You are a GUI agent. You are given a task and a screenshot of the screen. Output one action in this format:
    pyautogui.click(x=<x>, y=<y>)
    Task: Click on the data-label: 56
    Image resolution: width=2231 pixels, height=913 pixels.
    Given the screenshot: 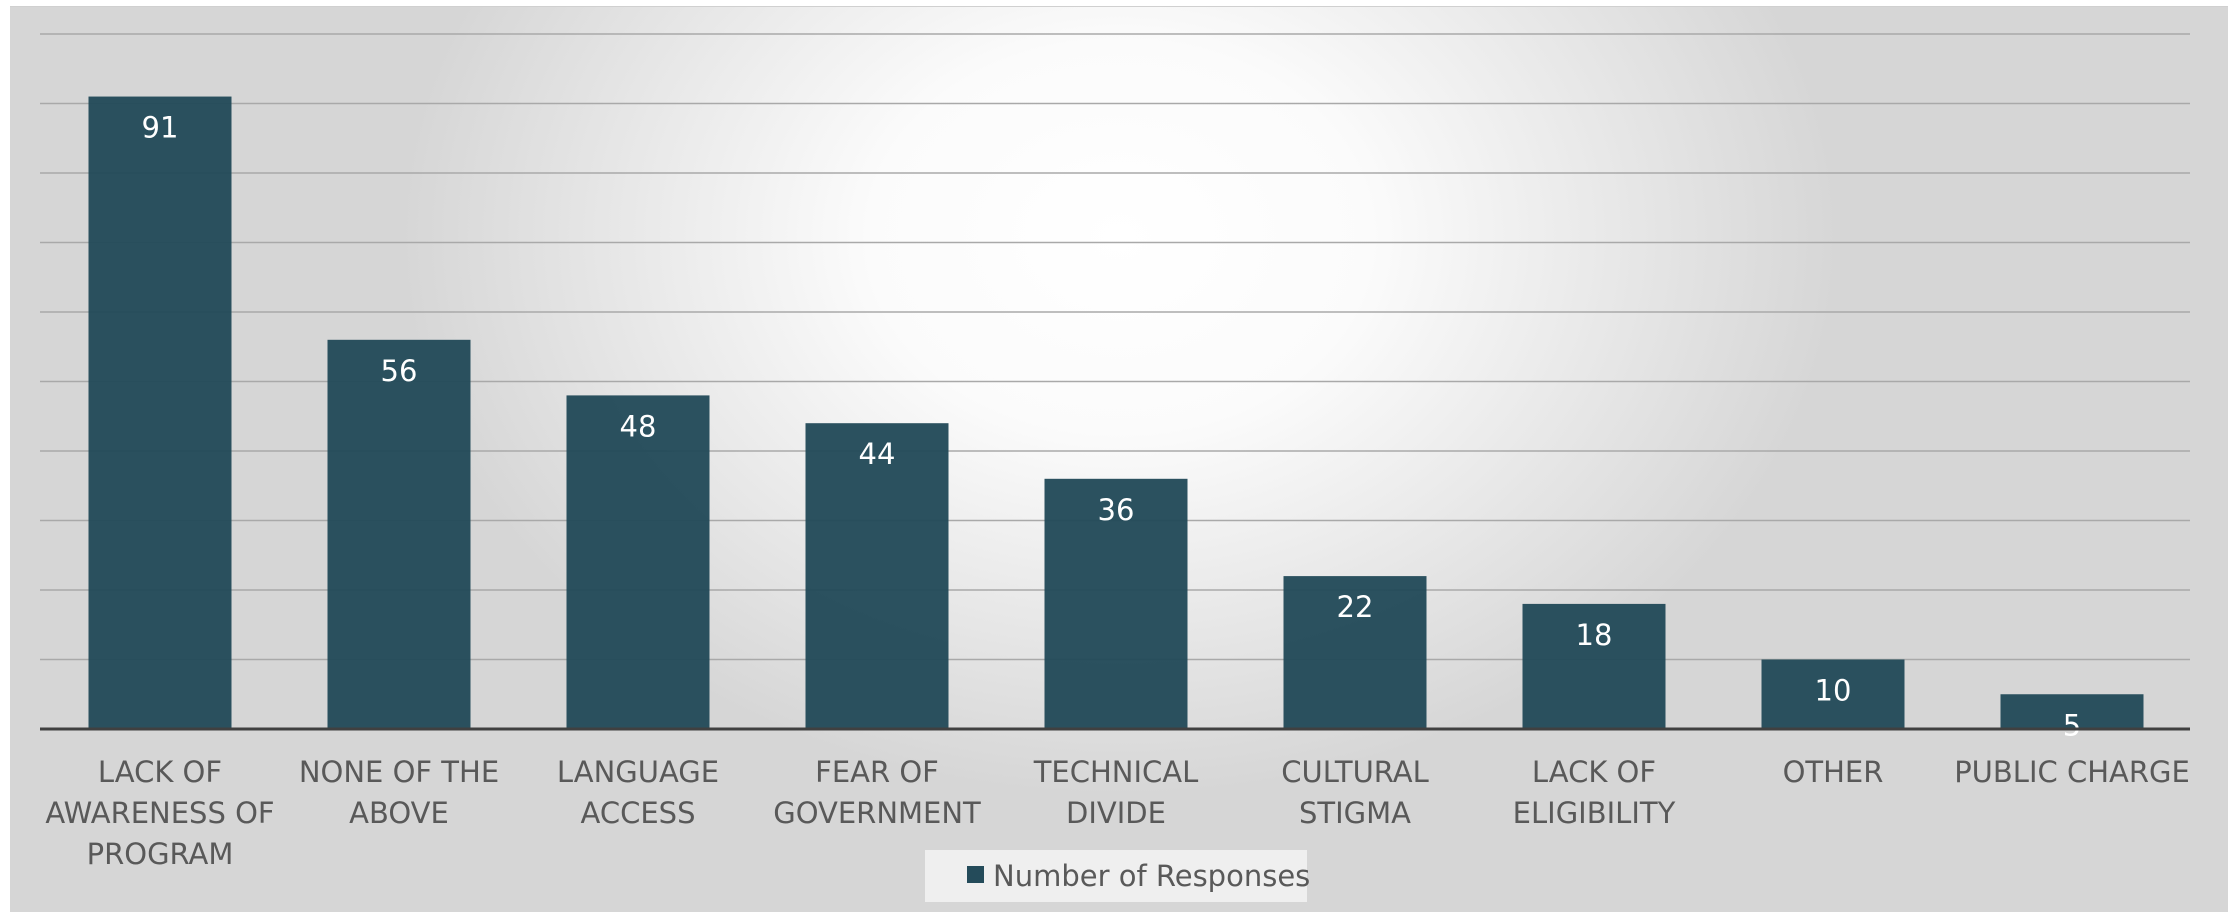 What is the action you would take?
    pyautogui.click(x=399, y=371)
    